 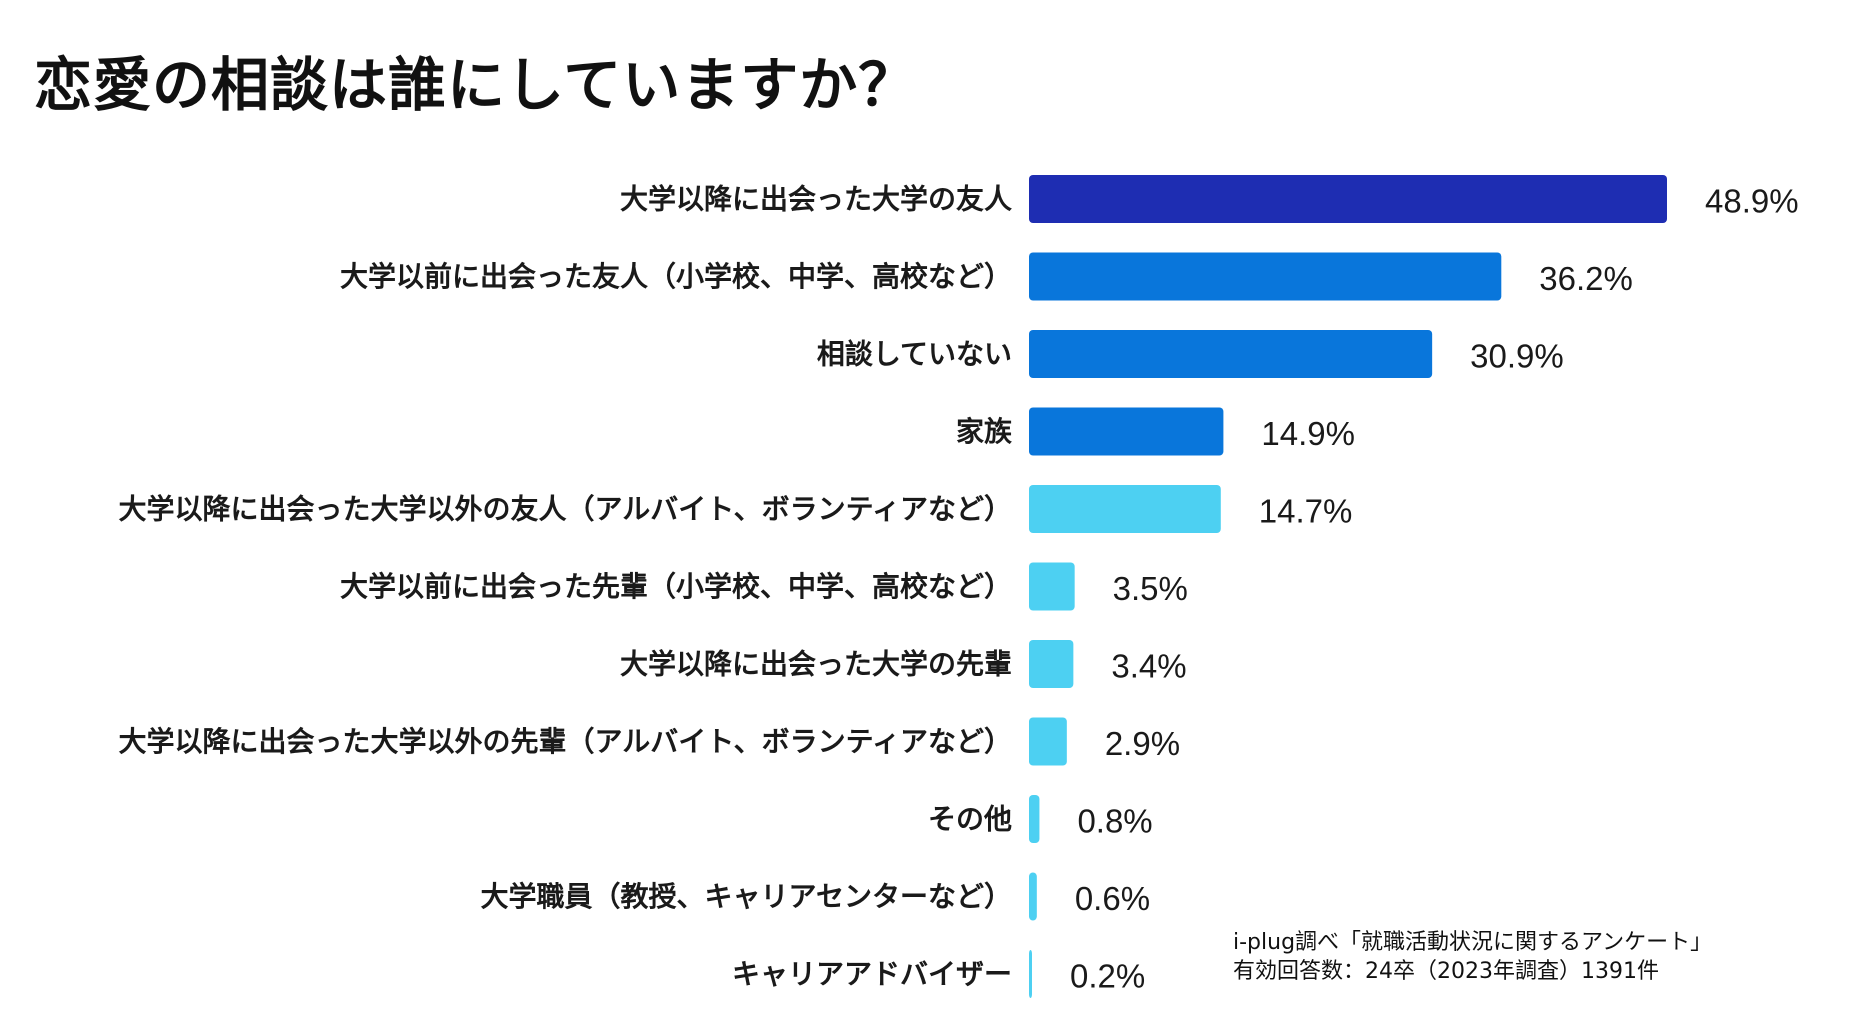 What do you see at coordinates (676, 276) in the screenshot?
I see `category-label-2: 大学以前に出会った友人（小学校、中学、高校など）` at bounding box center [676, 276].